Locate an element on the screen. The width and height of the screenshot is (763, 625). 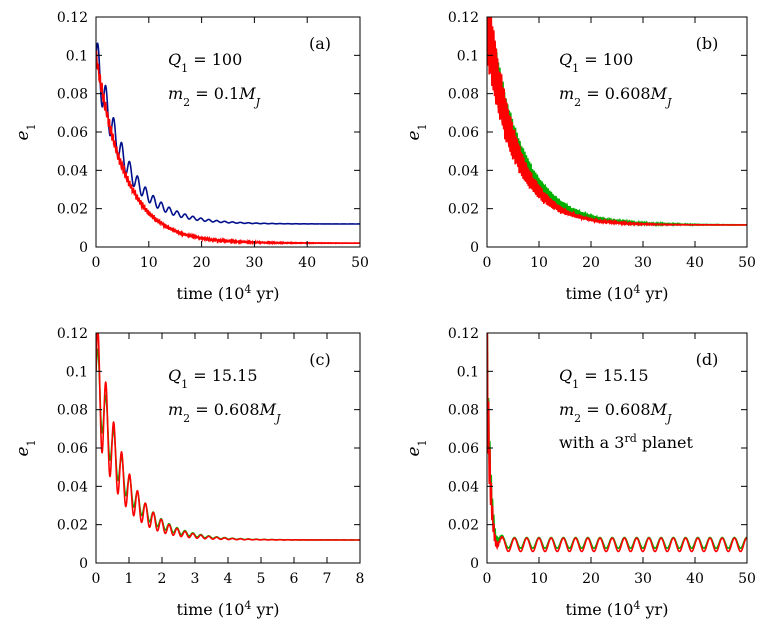
annotation-third-planet: with a 3rd planet is located at coordinates (626, 442).